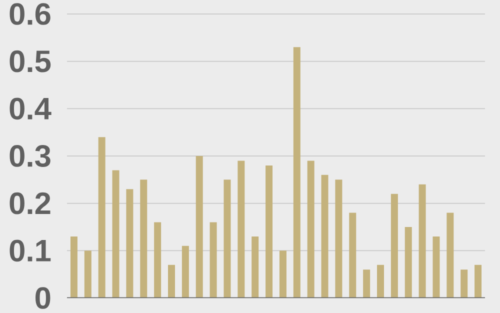 Image resolution: width=500 pixels, height=313 pixels. Describe the element at coordinates (30, 156) in the screenshot. I see `y-tick-label: 0.3` at that location.